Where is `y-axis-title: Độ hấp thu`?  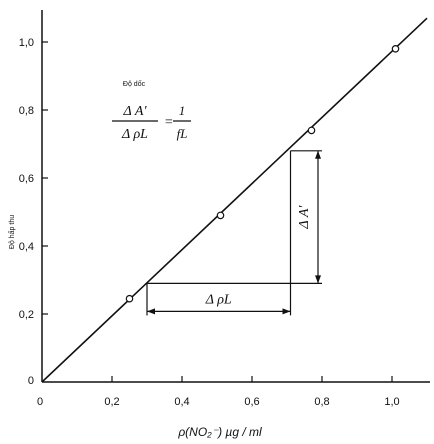 y-axis-title: Độ hấp thu is located at coordinates (11, 232).